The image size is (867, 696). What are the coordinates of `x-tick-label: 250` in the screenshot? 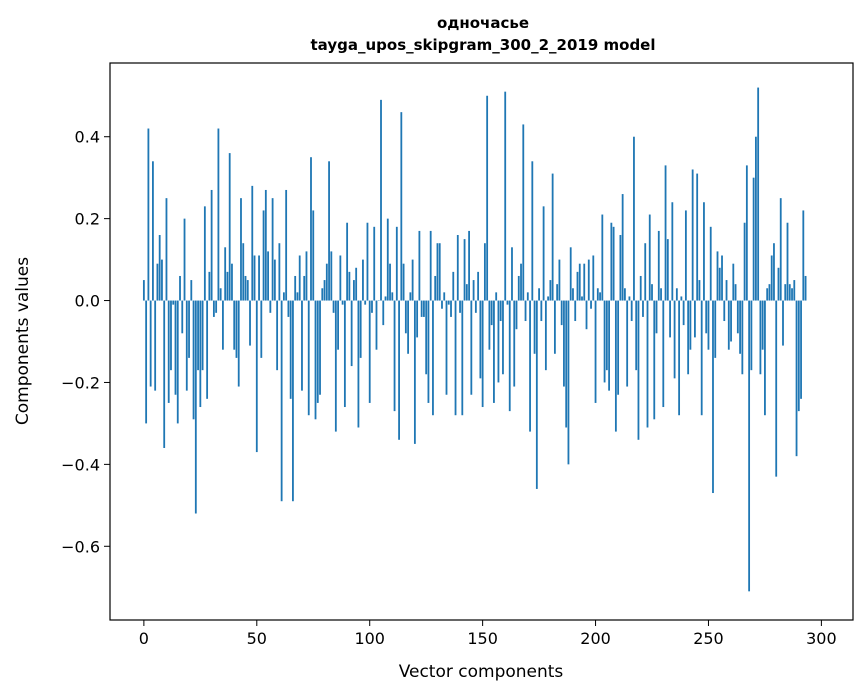 It's located at (708, 638).